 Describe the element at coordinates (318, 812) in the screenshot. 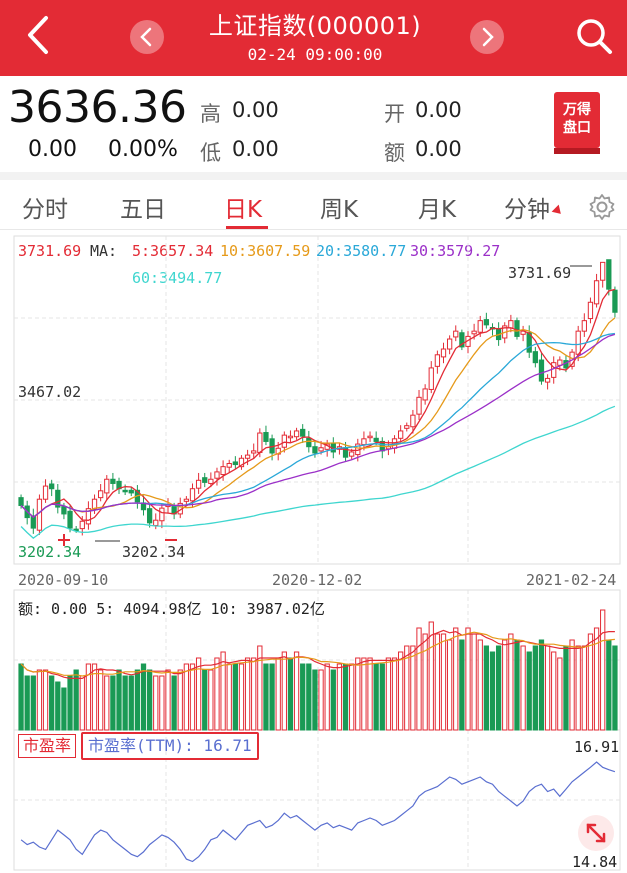

I see `pe-ttm-line` at that location.